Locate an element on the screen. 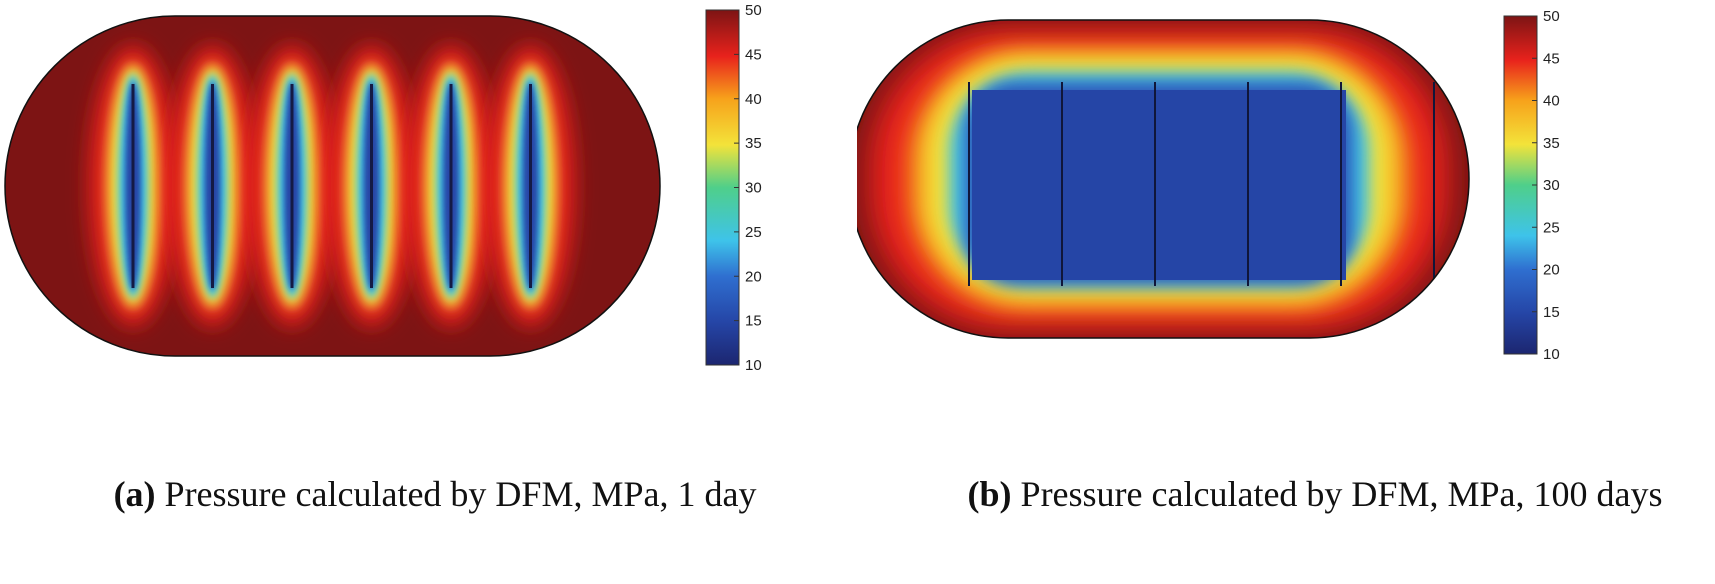 Image resolution: width=1715 pixels, height=584 pixels. colorbar-a is located at coordinates (722, 187).